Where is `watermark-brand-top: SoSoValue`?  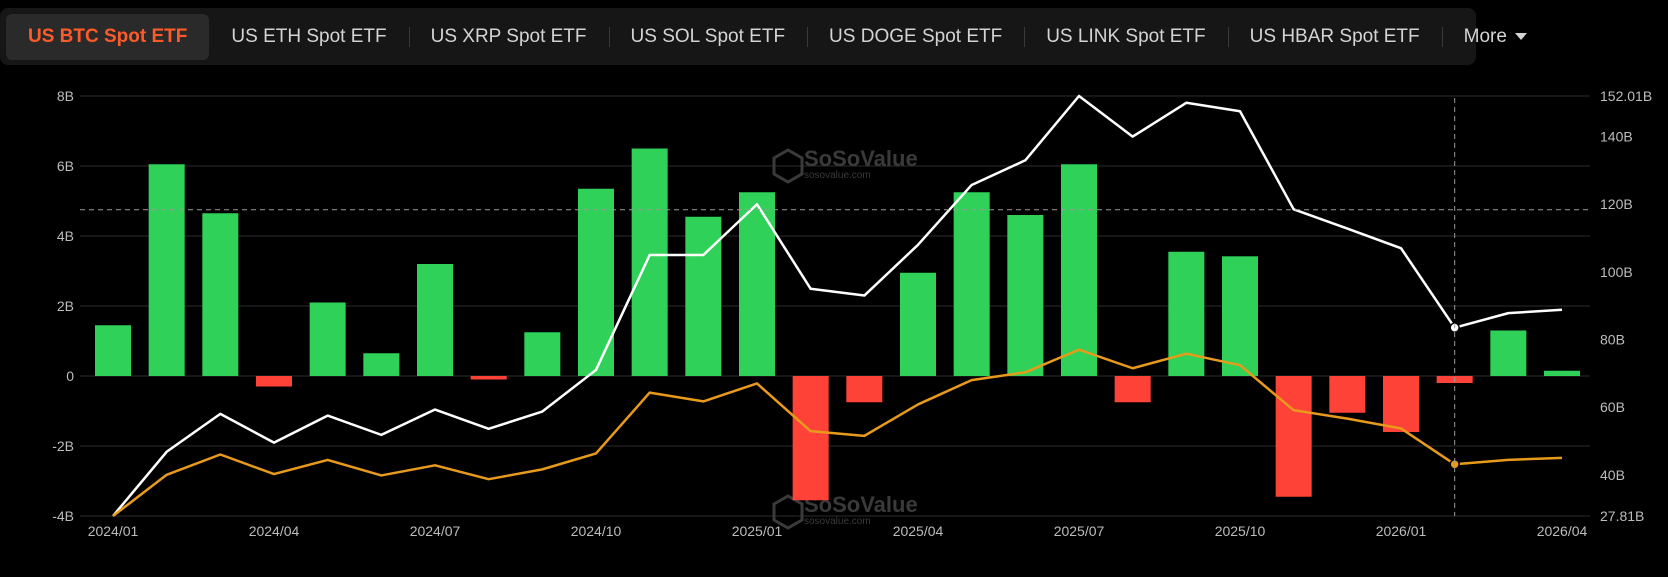
watermark-brand-top: SoSoValue is located at coordinates (861, 158).